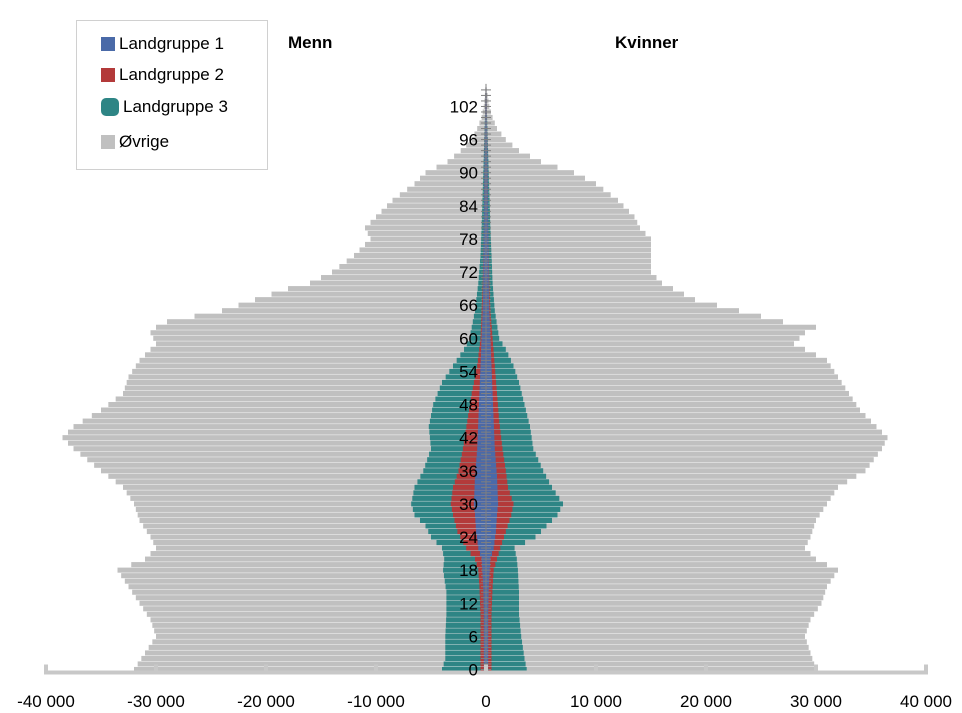  I want to click on x-tick-label: 40 000, so click(926, 701).